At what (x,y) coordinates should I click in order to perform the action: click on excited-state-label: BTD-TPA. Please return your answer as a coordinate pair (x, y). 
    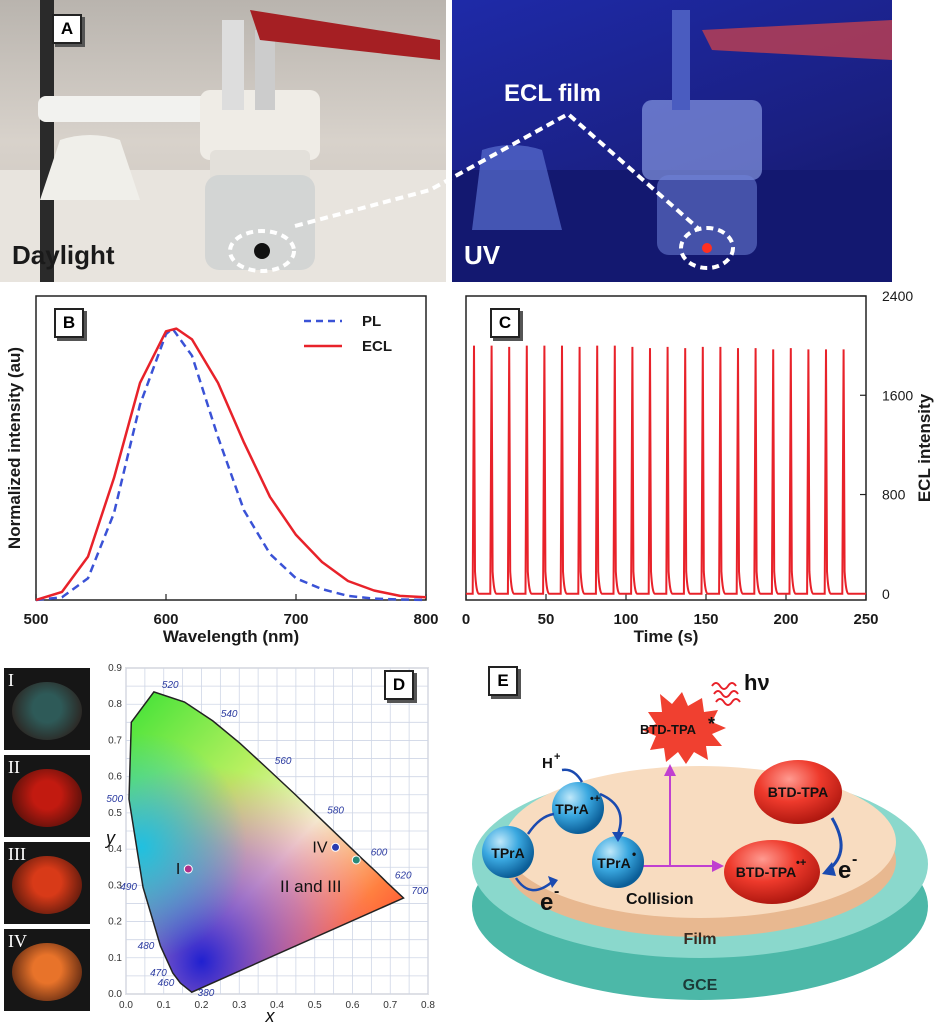
    Looking at the image, I should click on (668, 729).